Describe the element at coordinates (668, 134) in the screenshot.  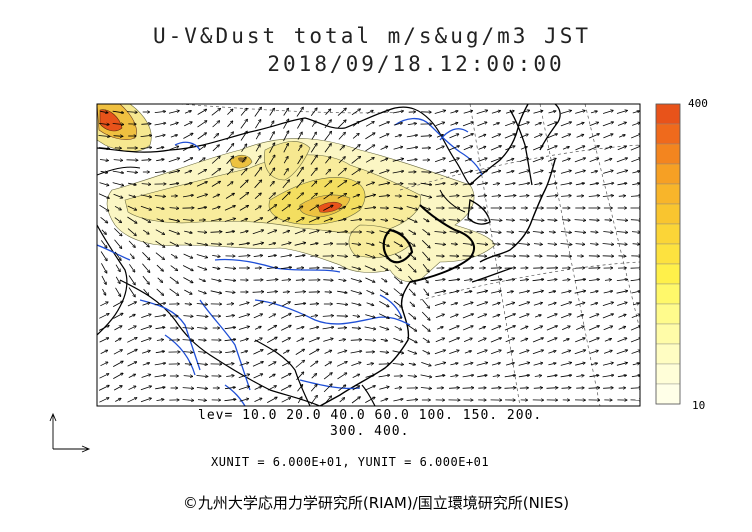
I see `colorbar-swatch` at that location.